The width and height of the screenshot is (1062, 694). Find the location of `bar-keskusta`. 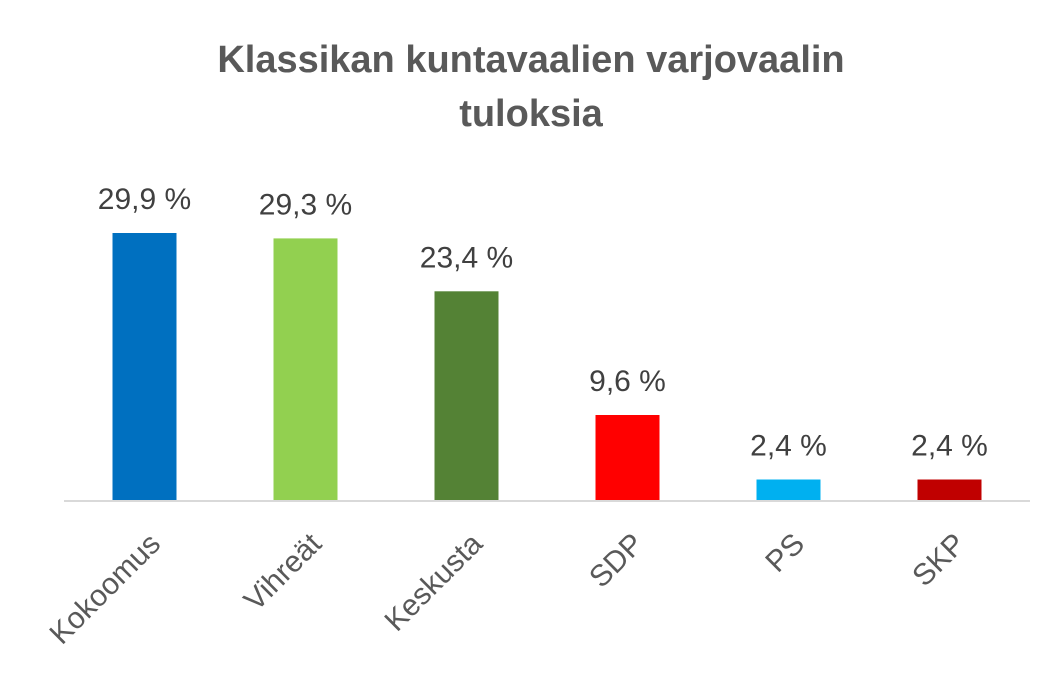

bar-keskusta is located at coordinates (466, 396).